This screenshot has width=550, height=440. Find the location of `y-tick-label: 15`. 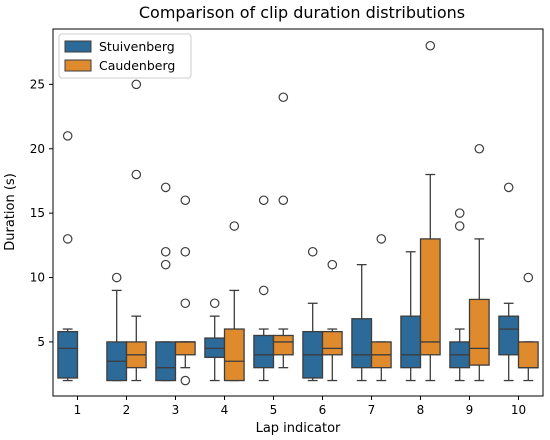

y-tick-label: 15 is located at coordinates (37, 213).